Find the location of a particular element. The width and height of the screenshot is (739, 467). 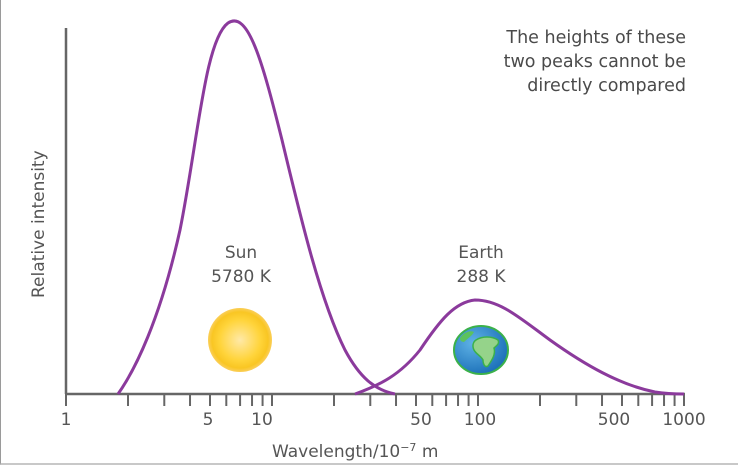

x-axis-label-unit: m is located at coordinates (427, 452).